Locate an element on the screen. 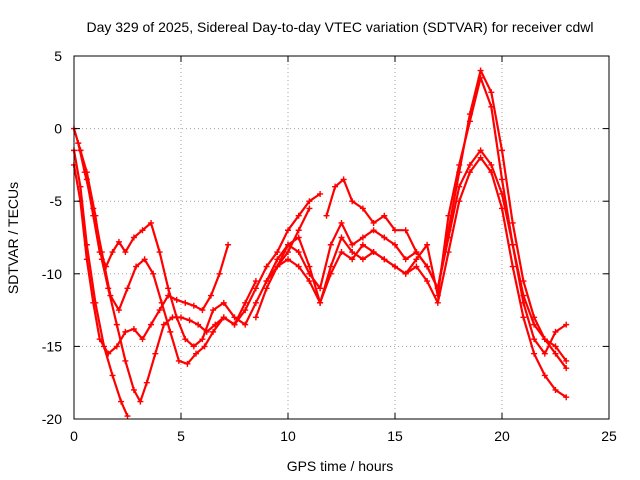  x-axis-label: GPS time / hours is located at coordinates (340, 466).